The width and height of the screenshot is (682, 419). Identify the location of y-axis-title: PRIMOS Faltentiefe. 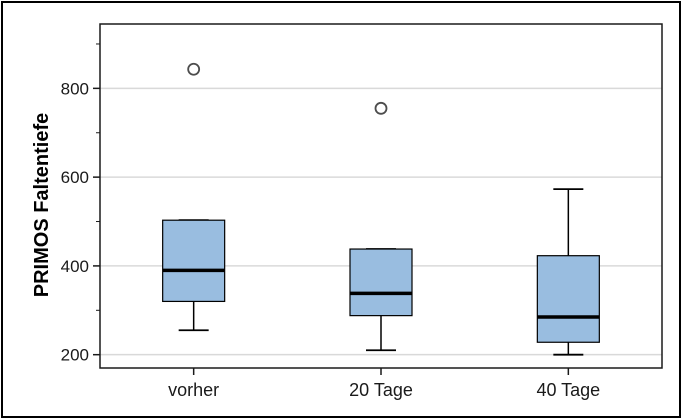
(42, 205).